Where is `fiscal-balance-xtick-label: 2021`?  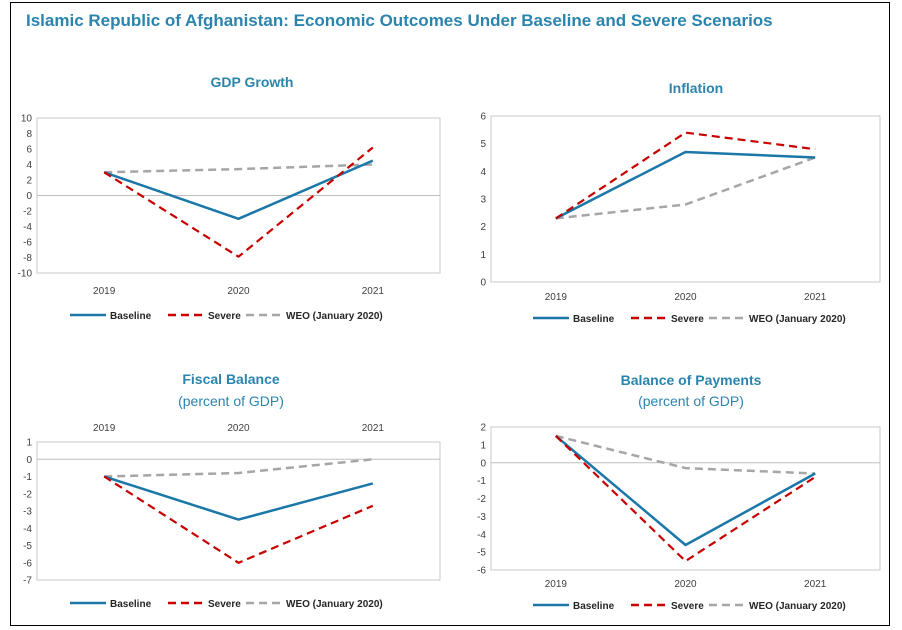 fiscal-balance-xtick-label: 2021 is located at coordinates (373, 428).